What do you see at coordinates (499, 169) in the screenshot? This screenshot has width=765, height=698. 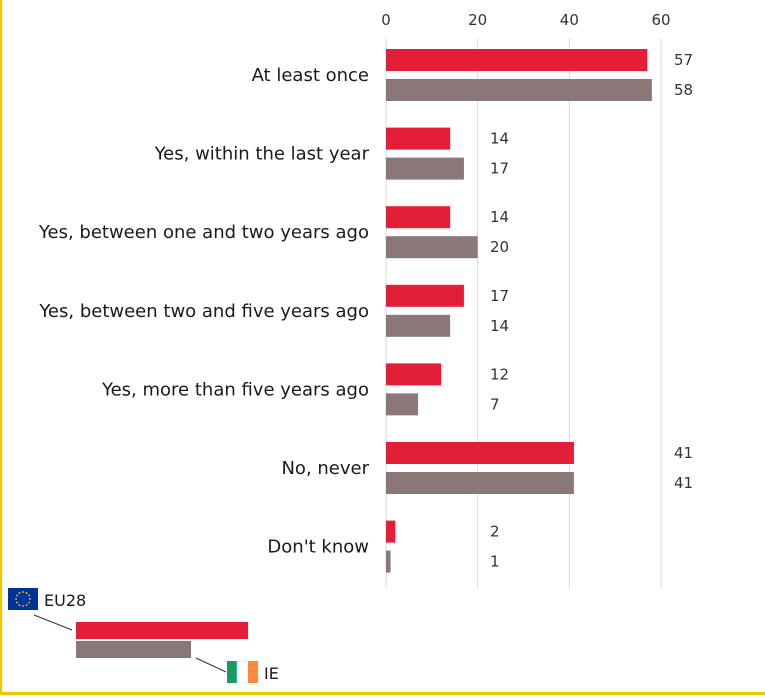 I see `value-label-ie: 17` at bounding box center [499, 169].